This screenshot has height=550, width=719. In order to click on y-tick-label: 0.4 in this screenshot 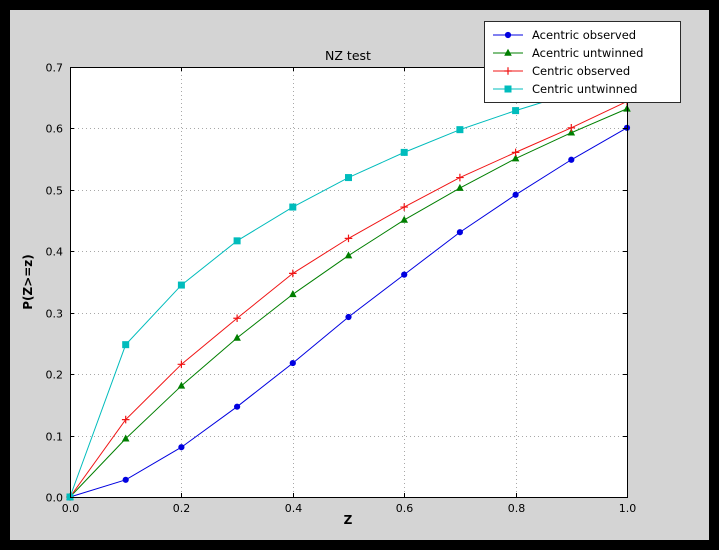, I will do `click(55, 252)`.